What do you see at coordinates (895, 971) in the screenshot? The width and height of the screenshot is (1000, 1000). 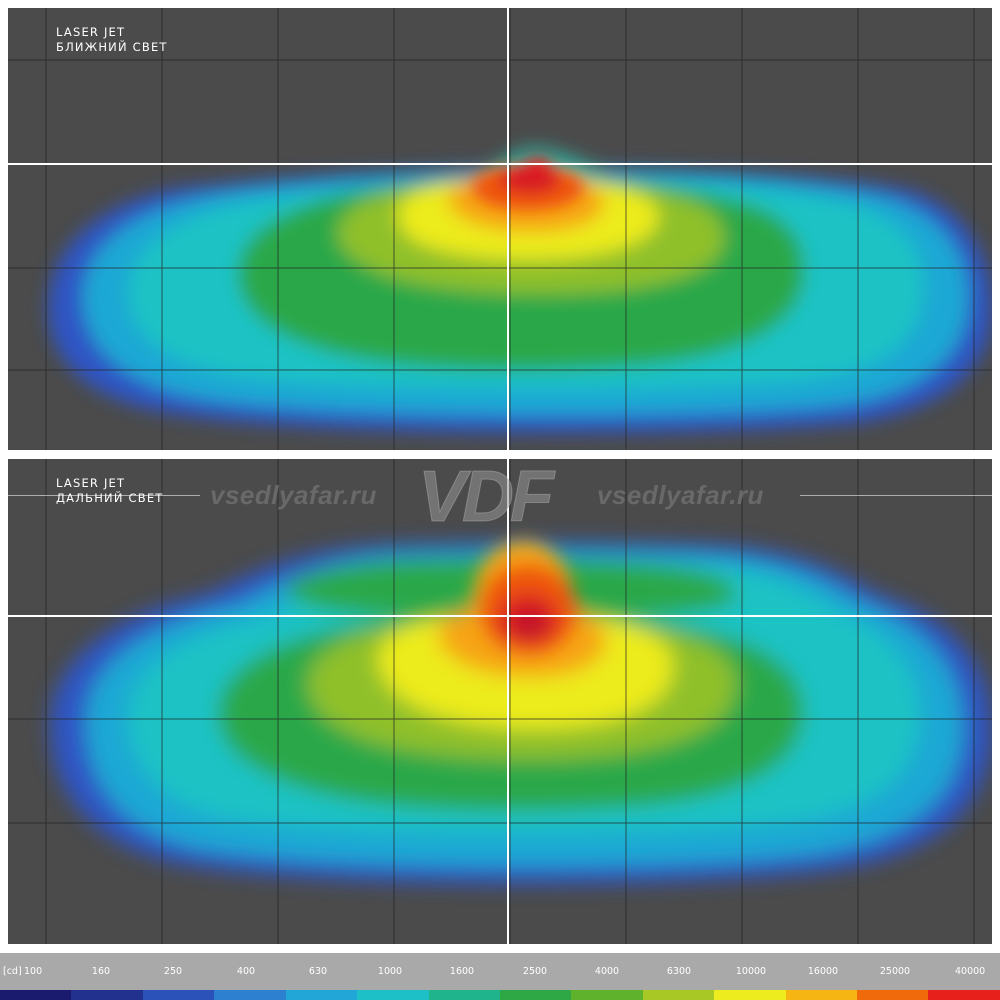 I see `legend-tick-label: 25000` at bounding box center [895, 971].